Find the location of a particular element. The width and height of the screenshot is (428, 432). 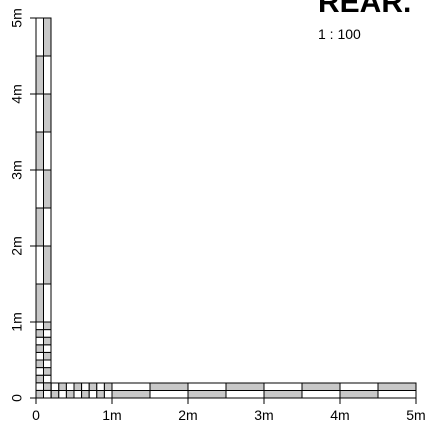

x-axis-tick-label: 1m is located at coordinates (111, 415).